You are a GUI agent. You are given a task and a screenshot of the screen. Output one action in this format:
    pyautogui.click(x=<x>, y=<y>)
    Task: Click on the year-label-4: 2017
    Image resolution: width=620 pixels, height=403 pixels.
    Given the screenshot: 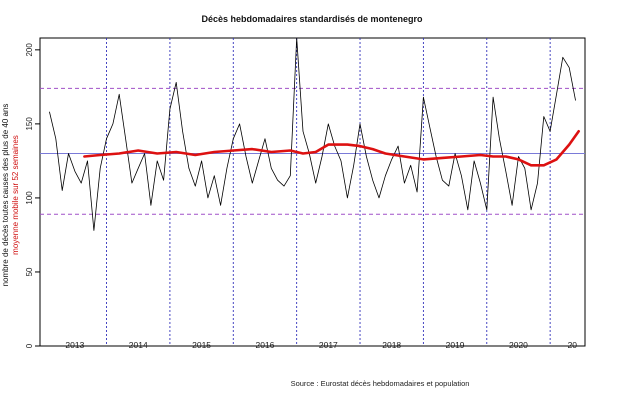 What is the action you would take?
    pyautogui.click(x=328, y=345)
    